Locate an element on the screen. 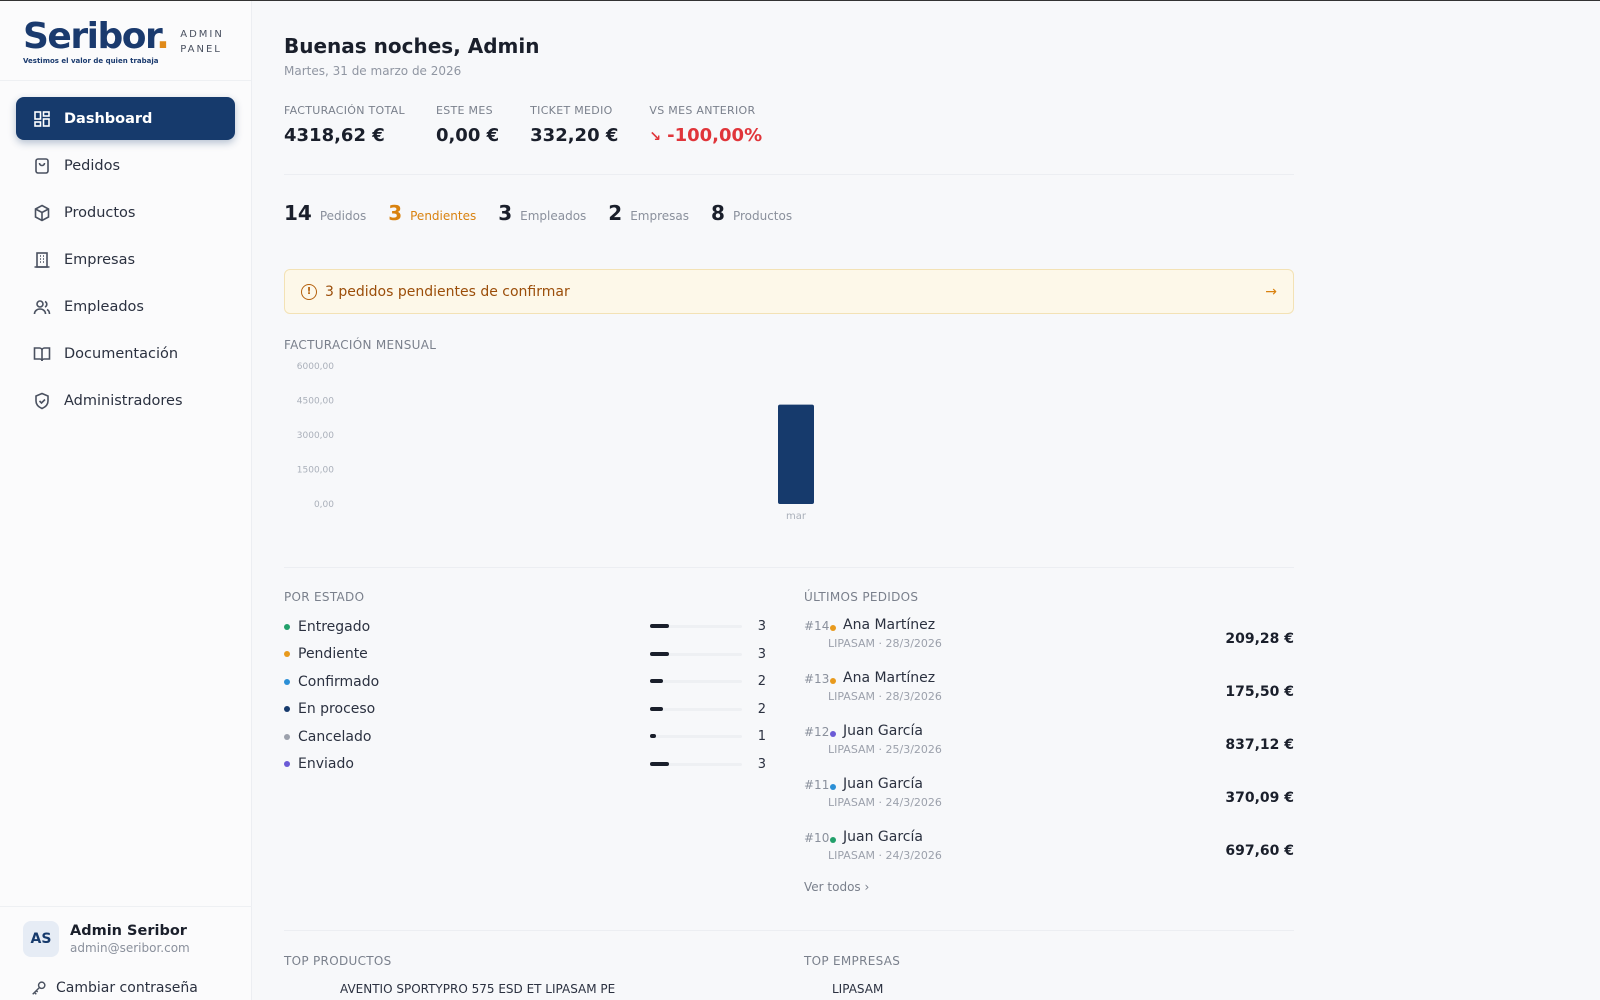  change-password-label: Cambiar contraseña is located at coordinates (127, 988).